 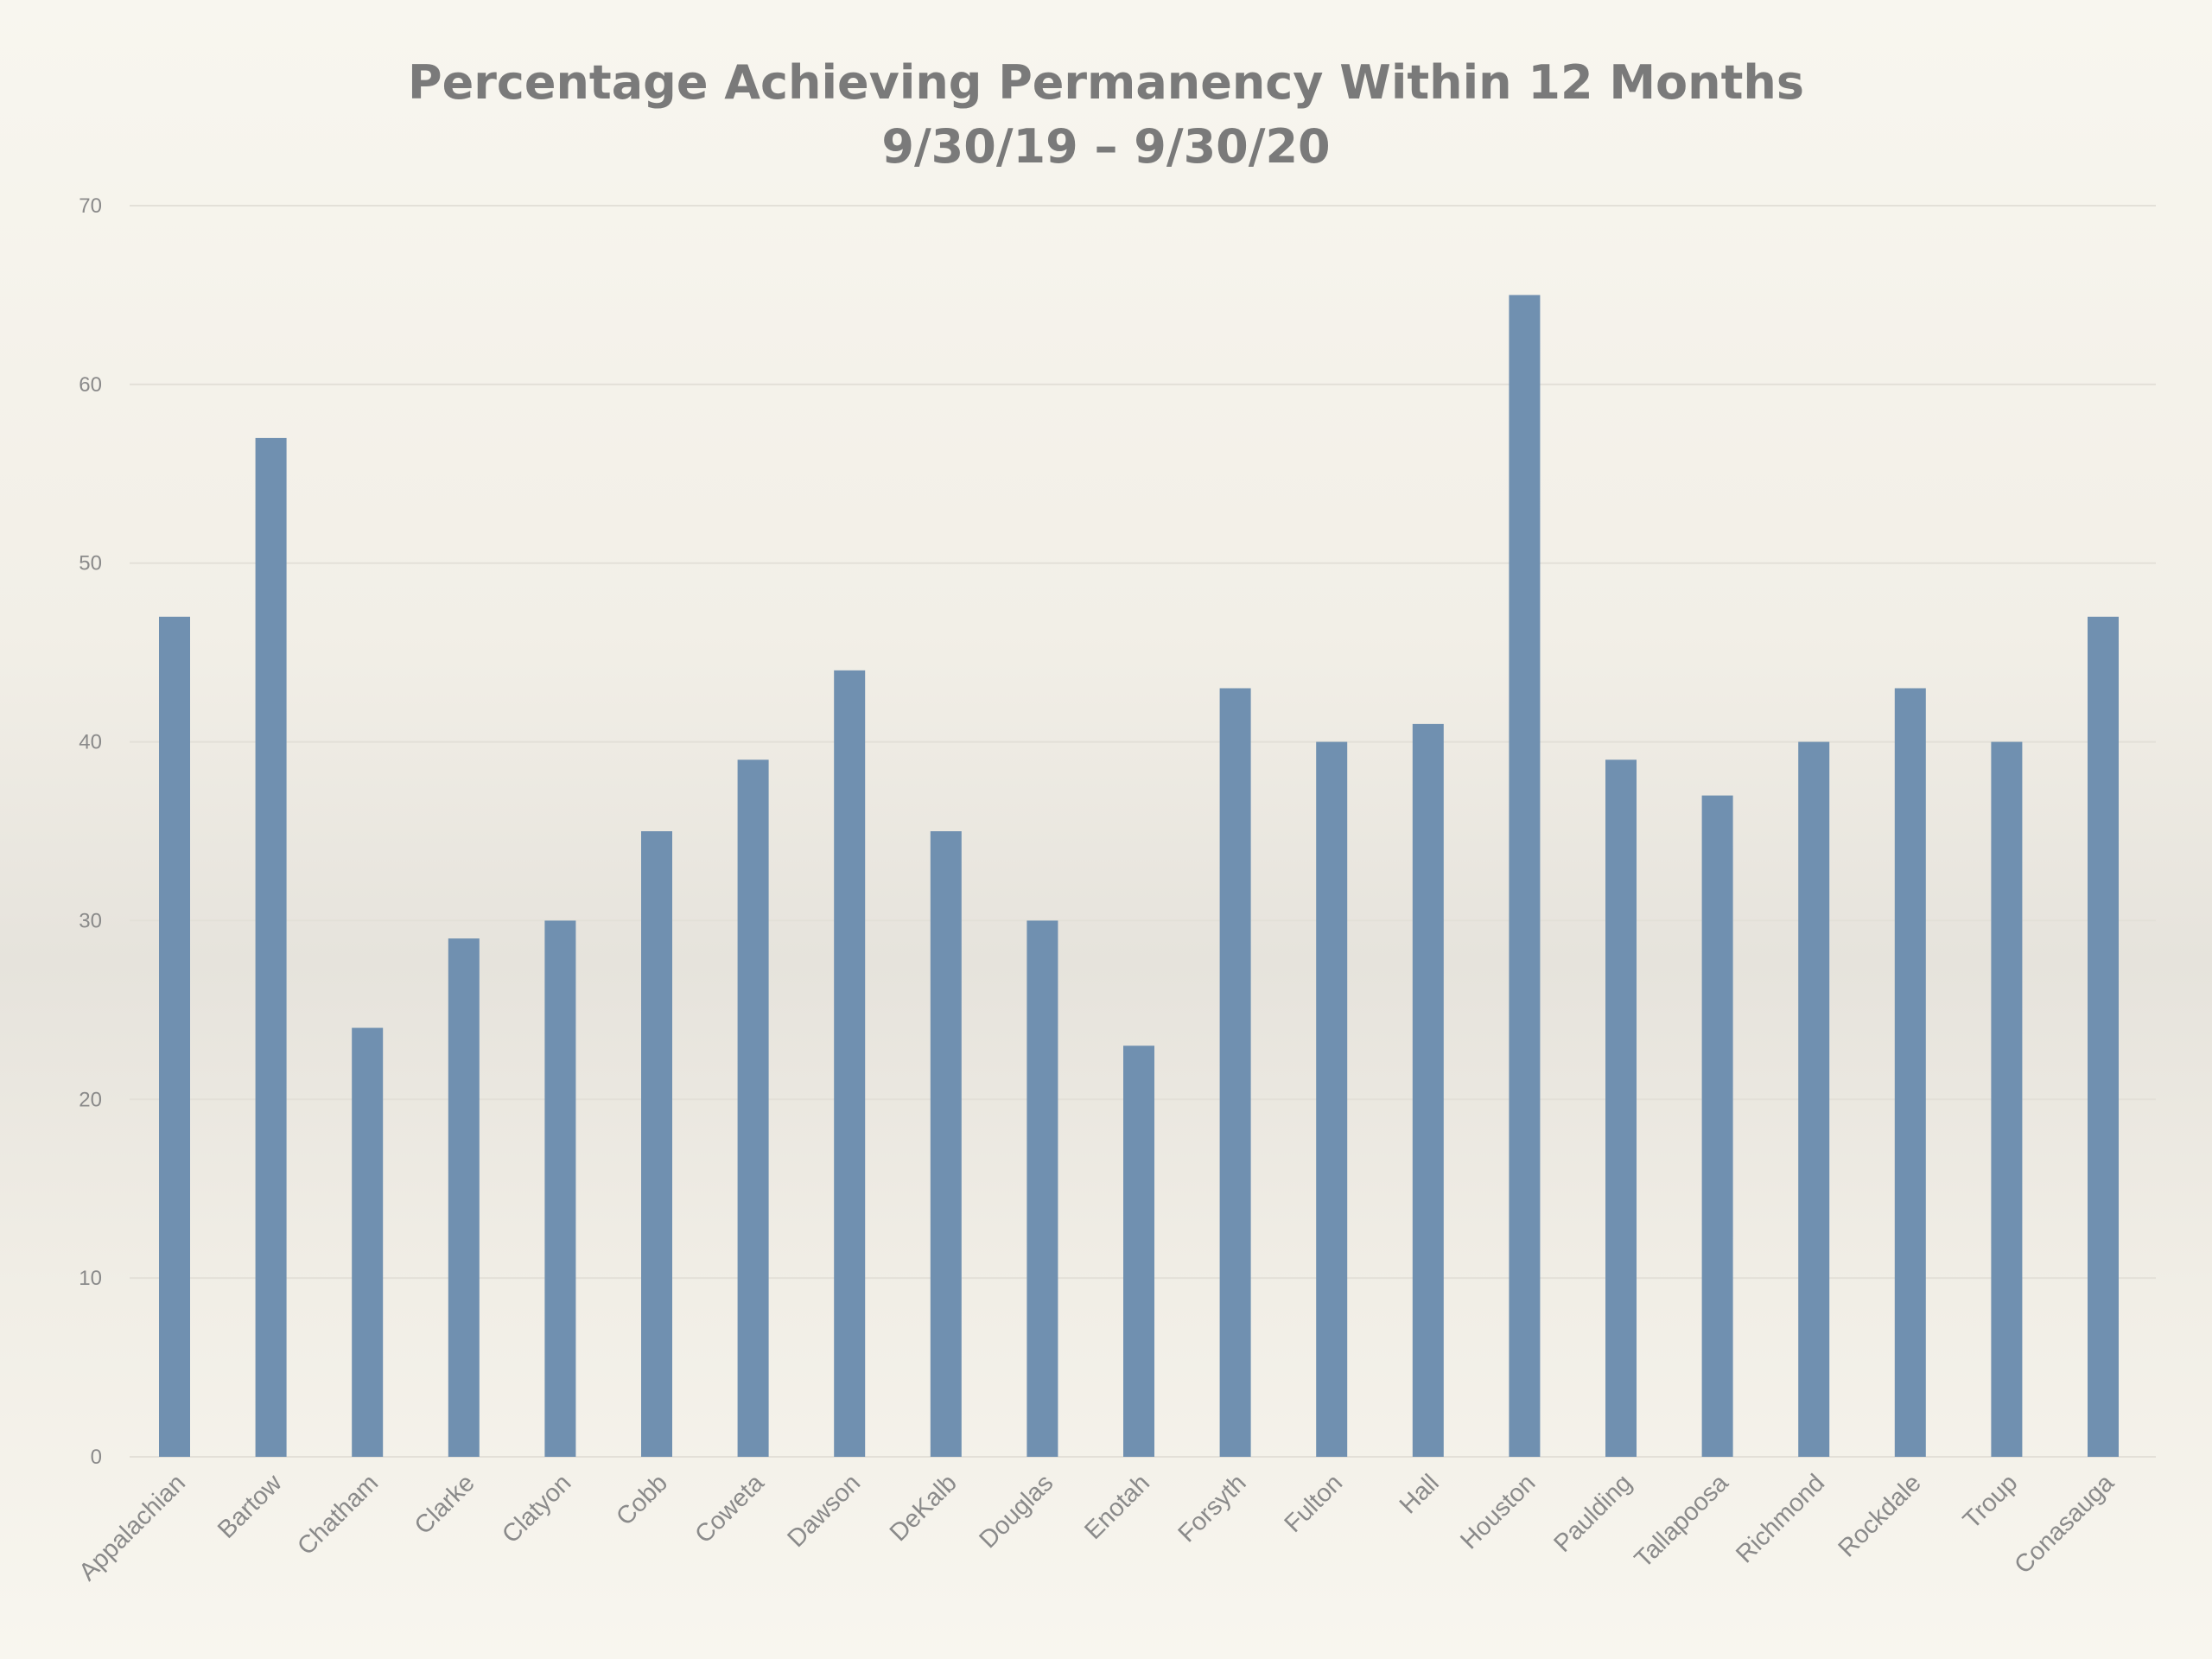 I want to click on category-label: Hall, so click(x=1420, y=1494).